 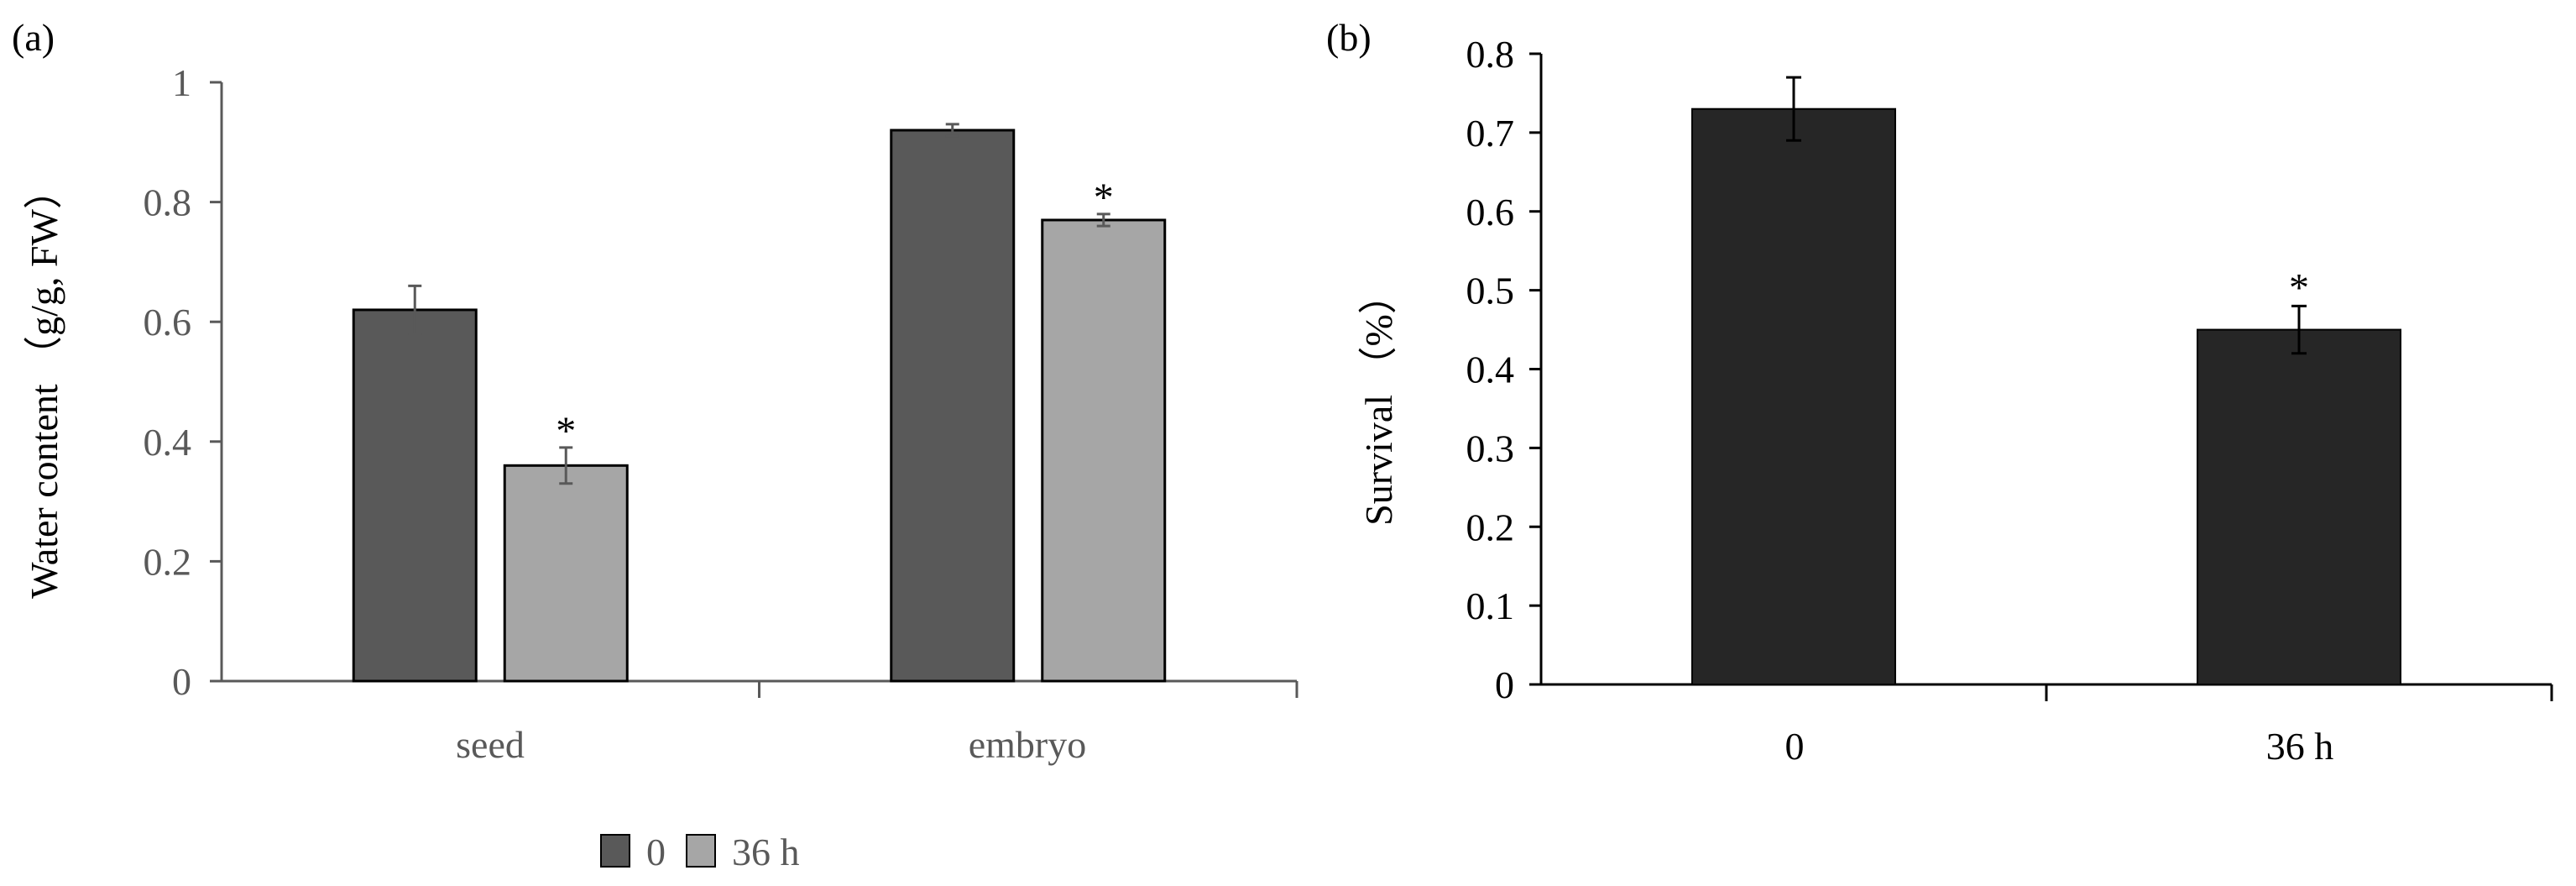 What do you see at coordinates (490, 744) in the screenshot?
I see `category-label-seed: seed` at bounding box center [490, 744].